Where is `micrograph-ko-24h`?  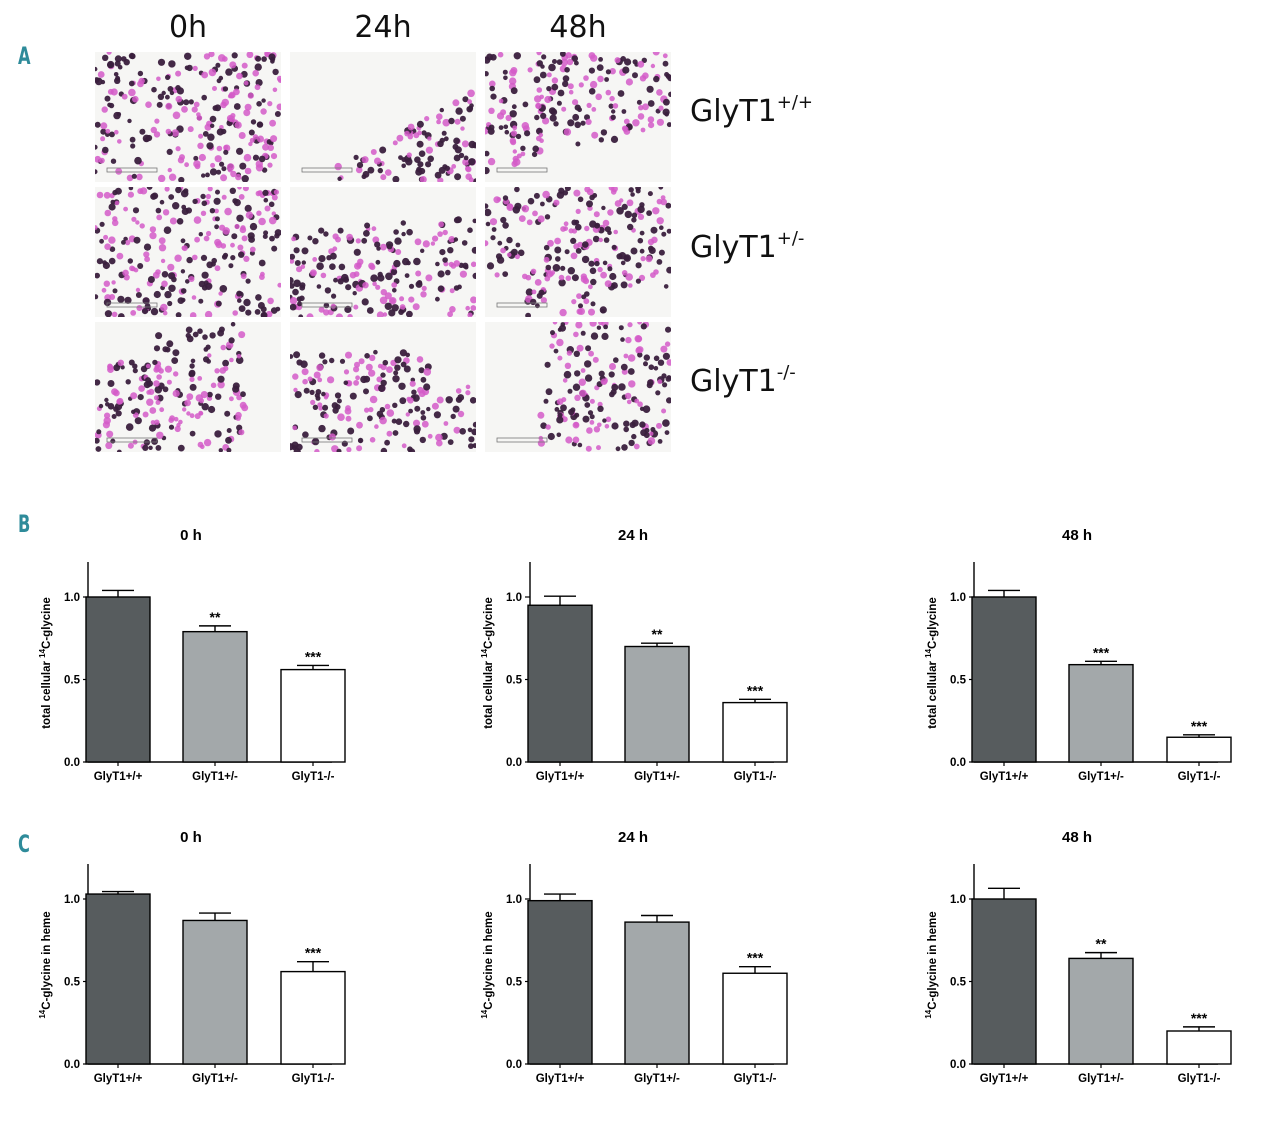 micrograph-ko-24h is located at coordinates (383, 387).